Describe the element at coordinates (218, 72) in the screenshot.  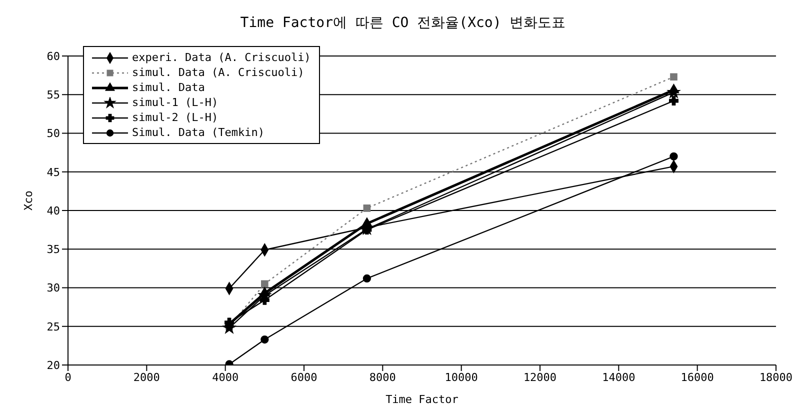
I see `legend-label: simul. Data (A. Criscuoli)` at that location.